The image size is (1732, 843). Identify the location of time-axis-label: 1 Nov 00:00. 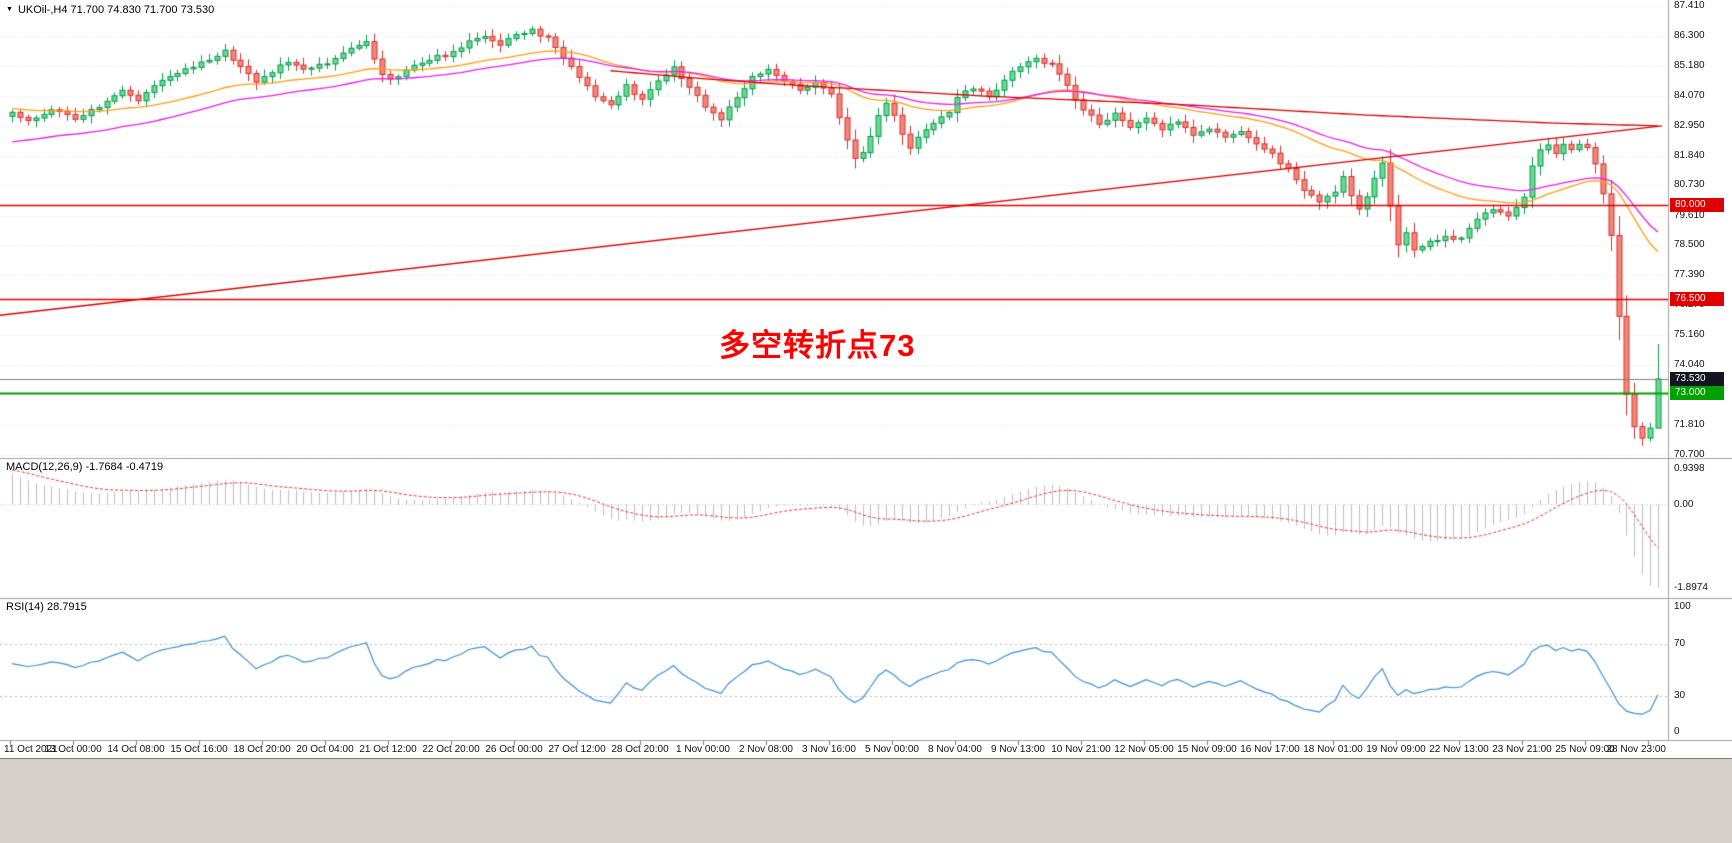
(703, 749).